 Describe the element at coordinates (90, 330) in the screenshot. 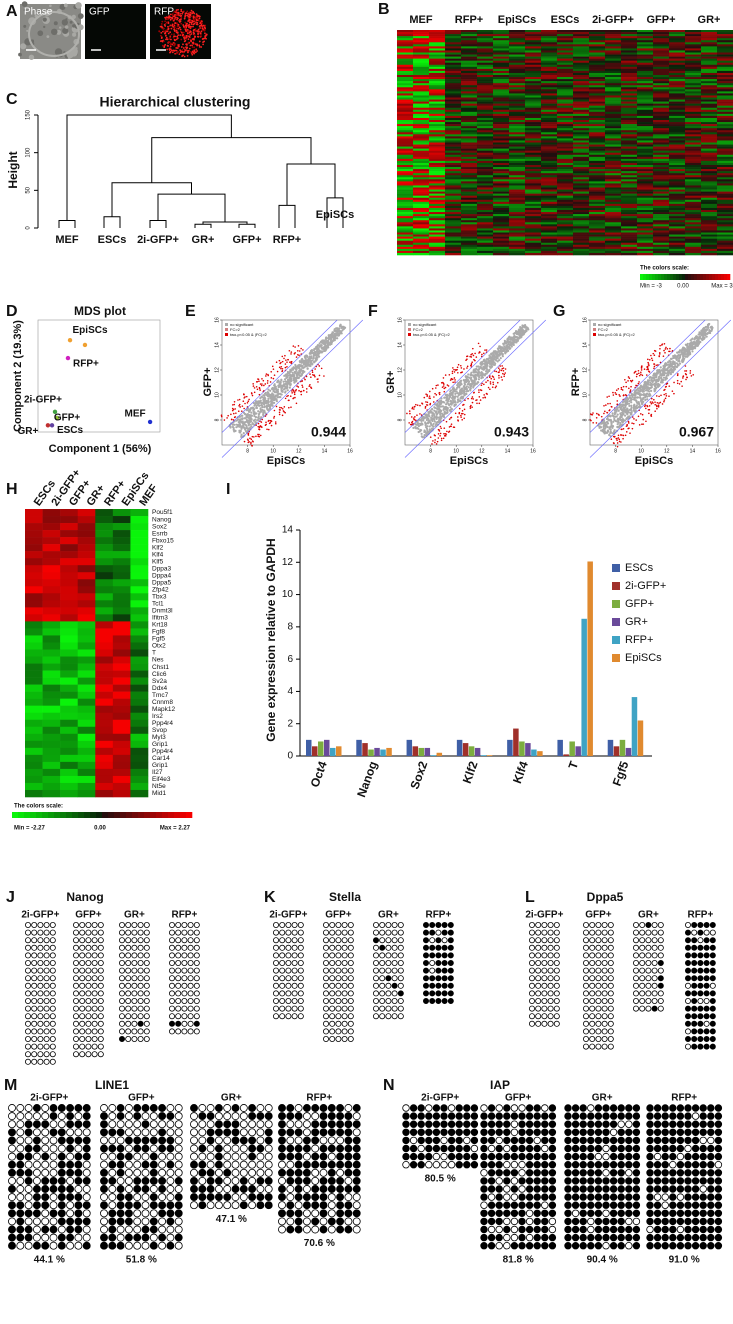

I see `point-label: EpiSCs` at that location.